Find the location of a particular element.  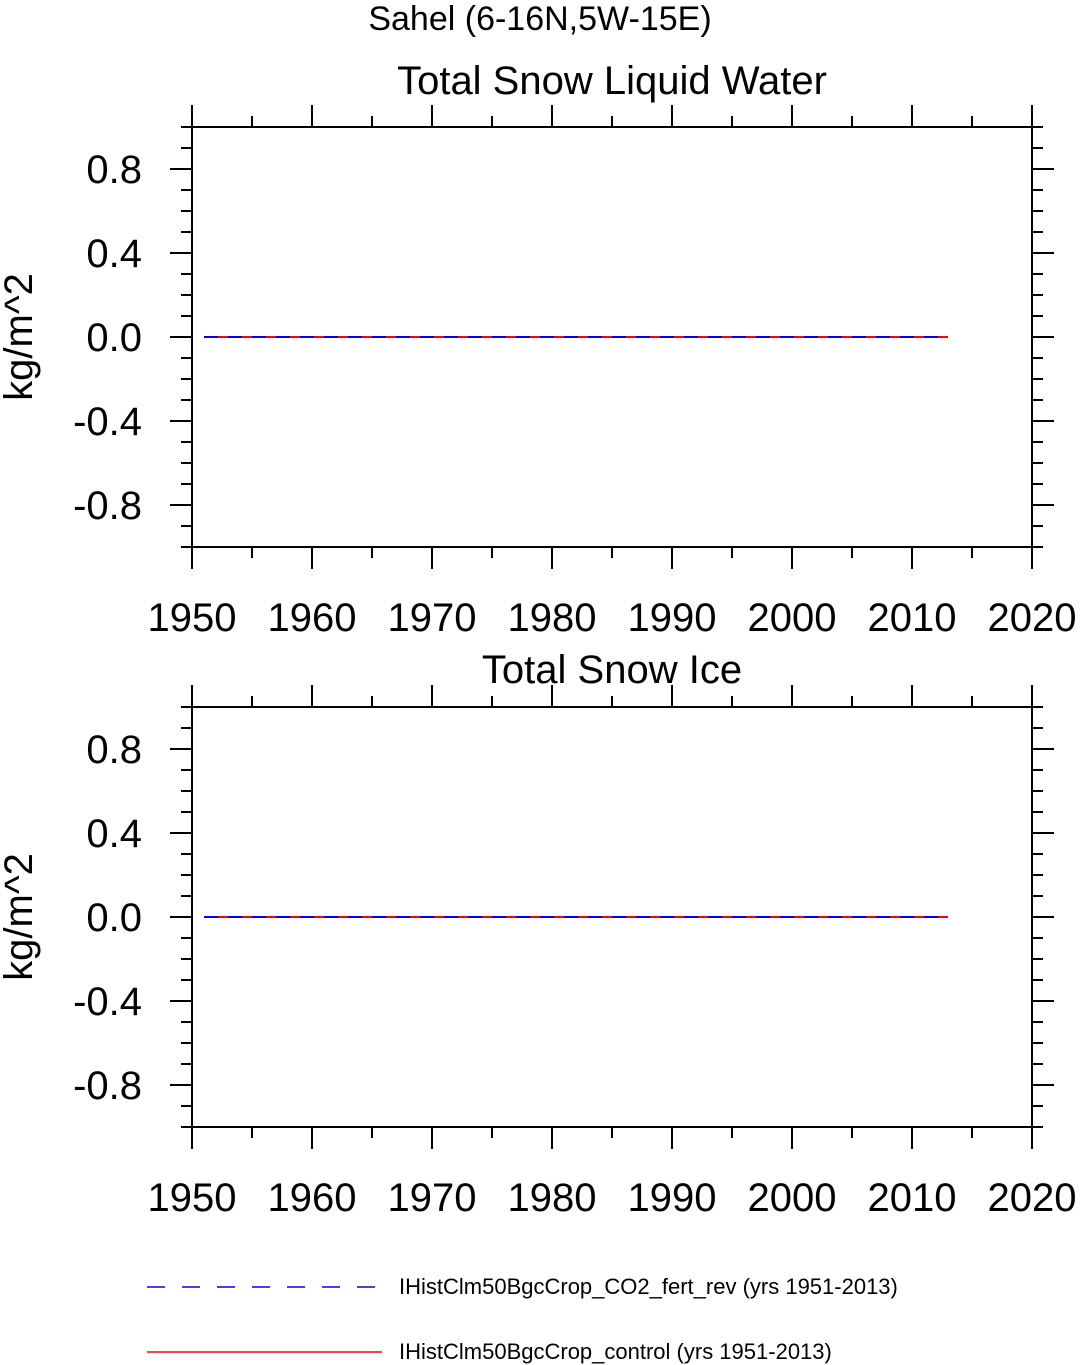

panel-2-ytick-label: -0.4 is located at coordinates (107, 1002).